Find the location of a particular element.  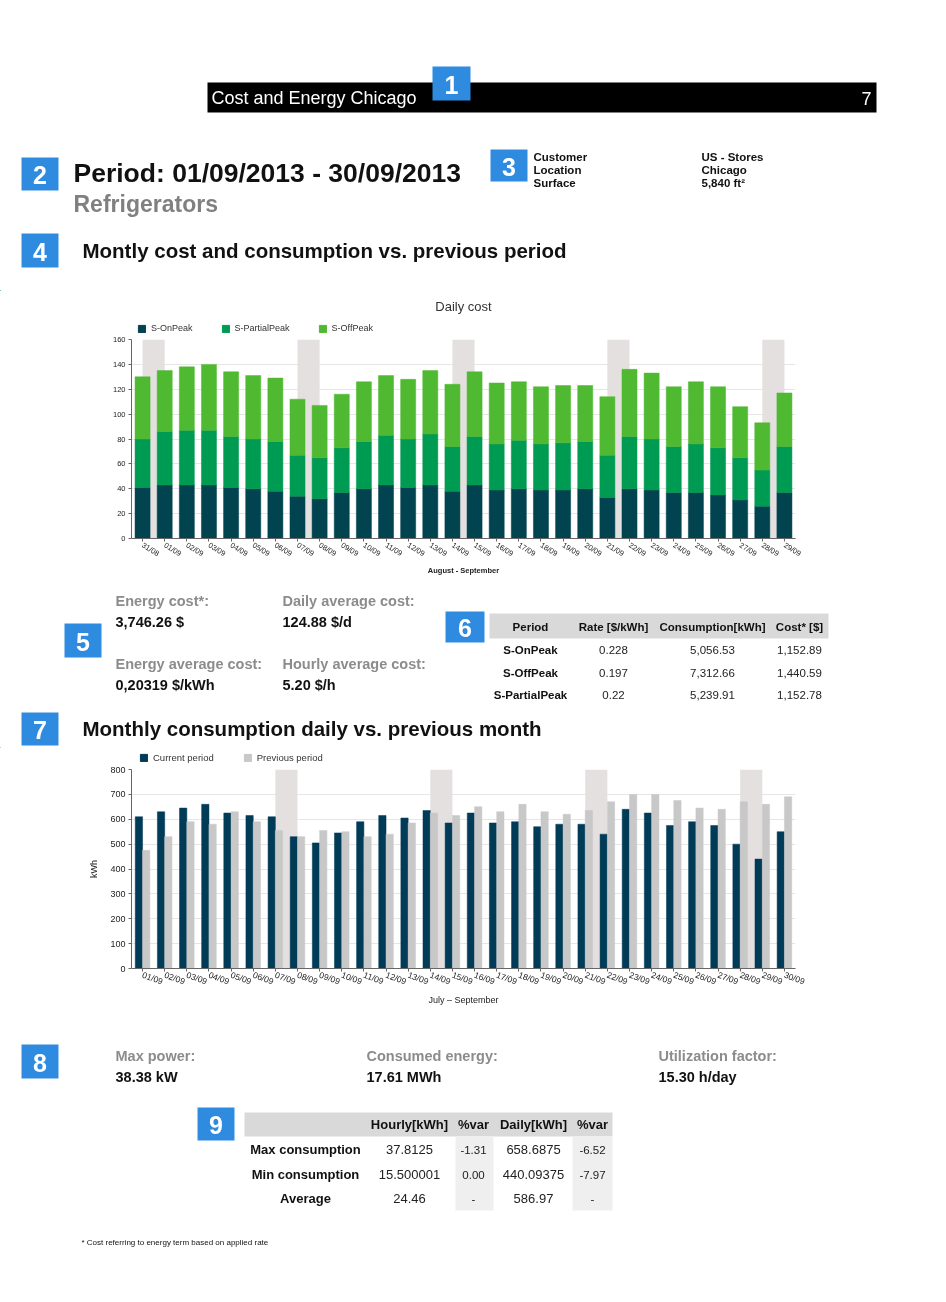

text: Monthly consumption daily vs. previous month is located at coordinates (312, 728).